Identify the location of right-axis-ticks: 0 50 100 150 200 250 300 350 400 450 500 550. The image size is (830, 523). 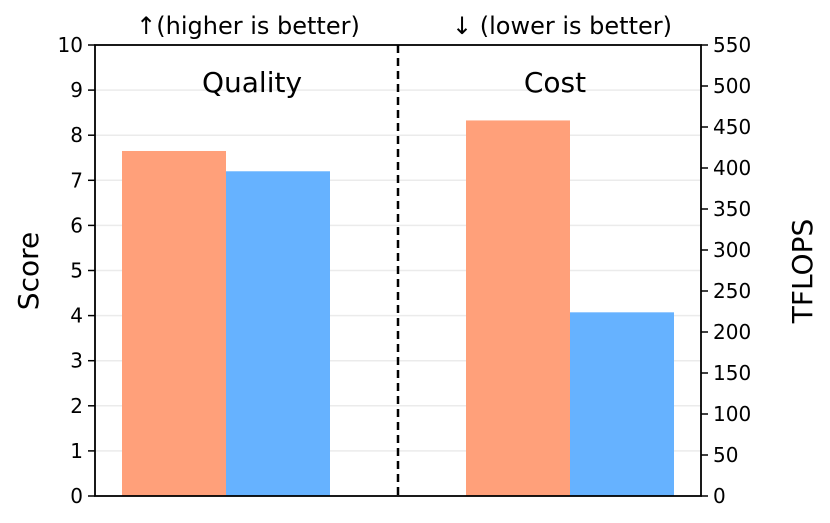
(726, 270).